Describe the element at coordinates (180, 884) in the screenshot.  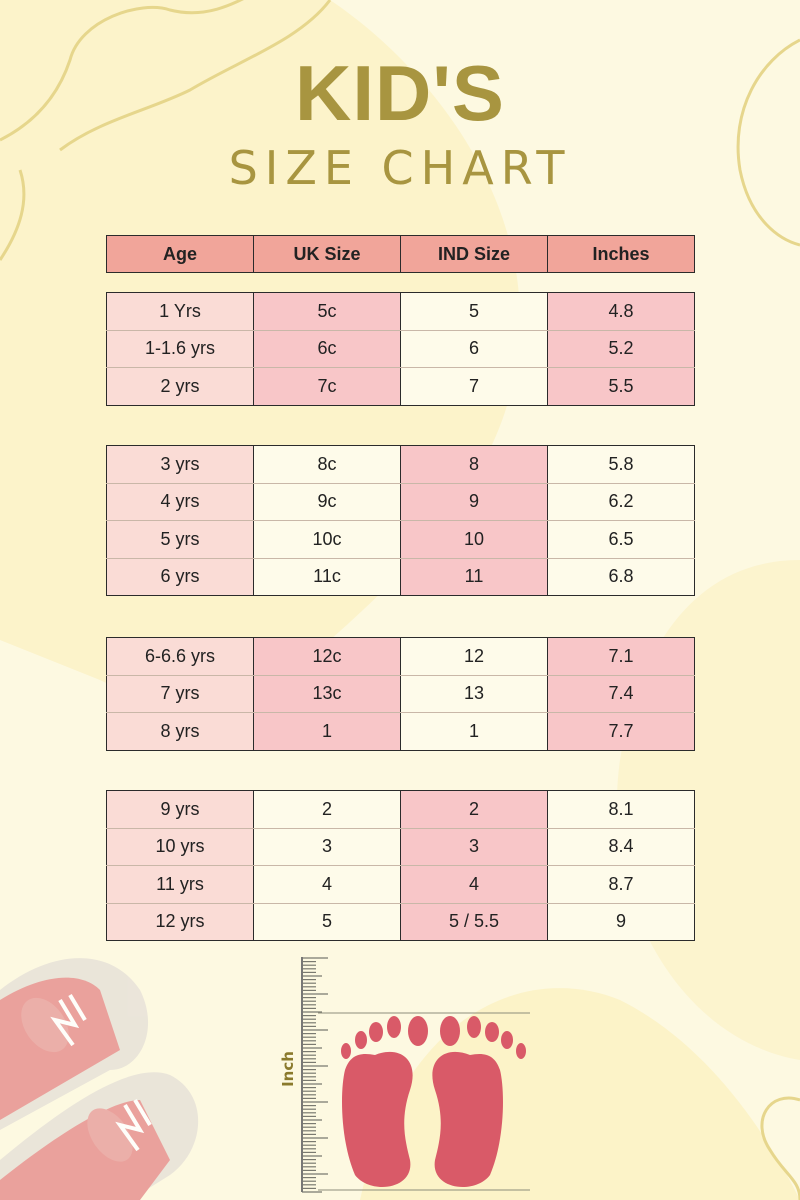
I see `cell-age: 11 yrs` at that location.